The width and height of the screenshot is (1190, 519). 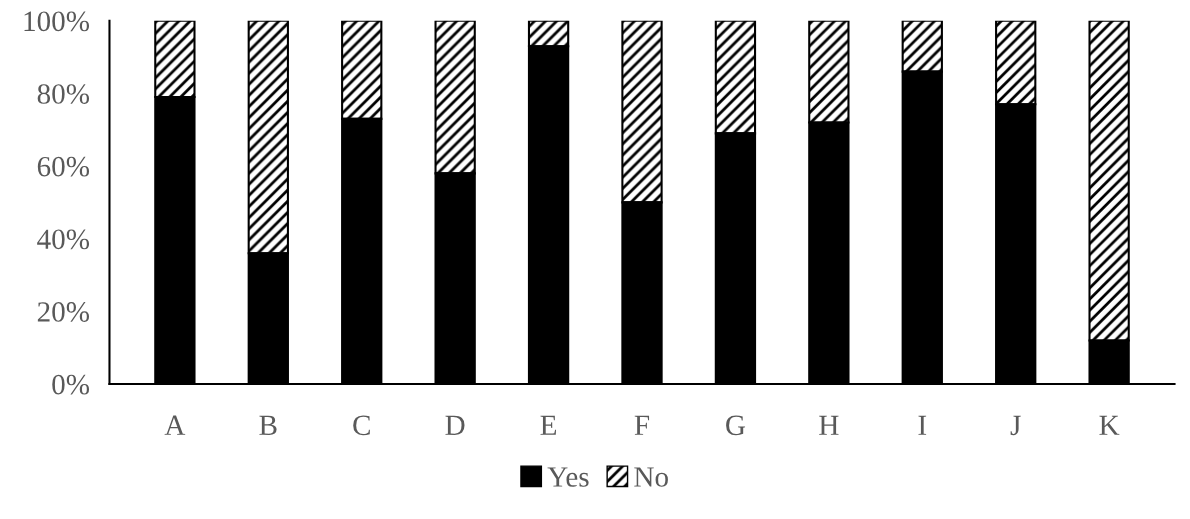 What do you see at coordinates (568, 477) in the screenshot?
I see `legend-label: Yes` at bounding box center [568, 477].